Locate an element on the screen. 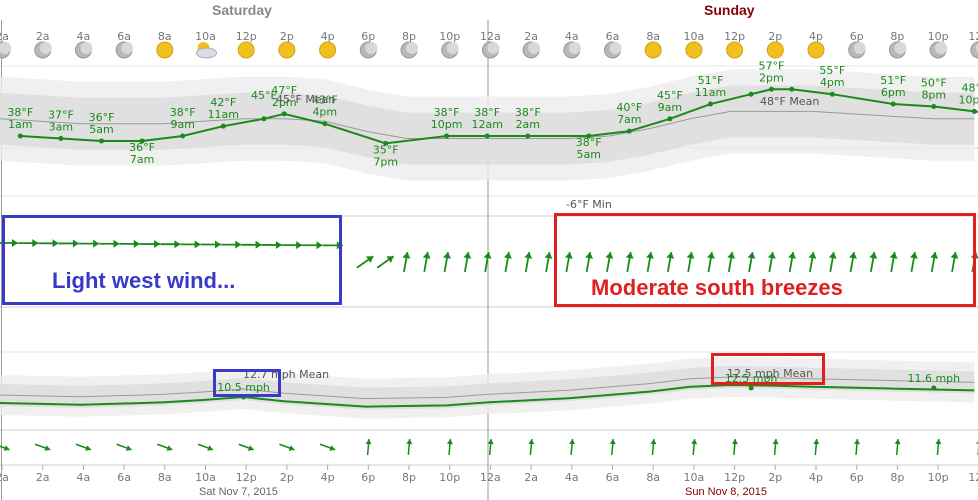  temp-label-8: 43°F is located at coordinates (325, 100).